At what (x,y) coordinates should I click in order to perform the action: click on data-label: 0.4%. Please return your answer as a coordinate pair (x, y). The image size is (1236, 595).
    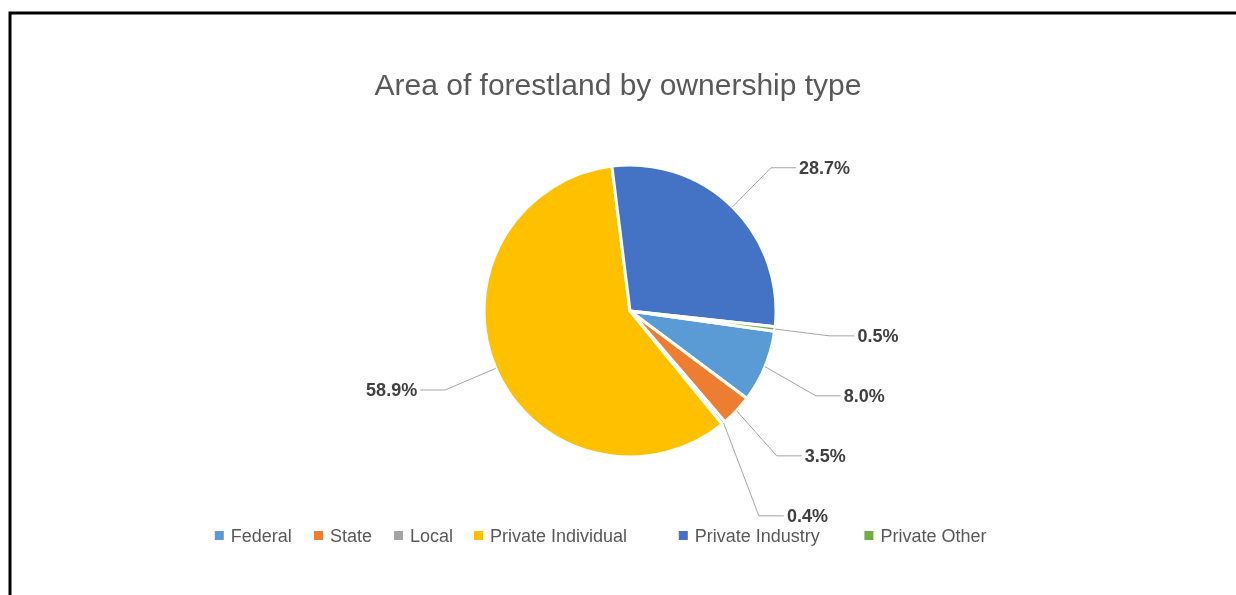
    Looking at the image, I should click on (807, 515).